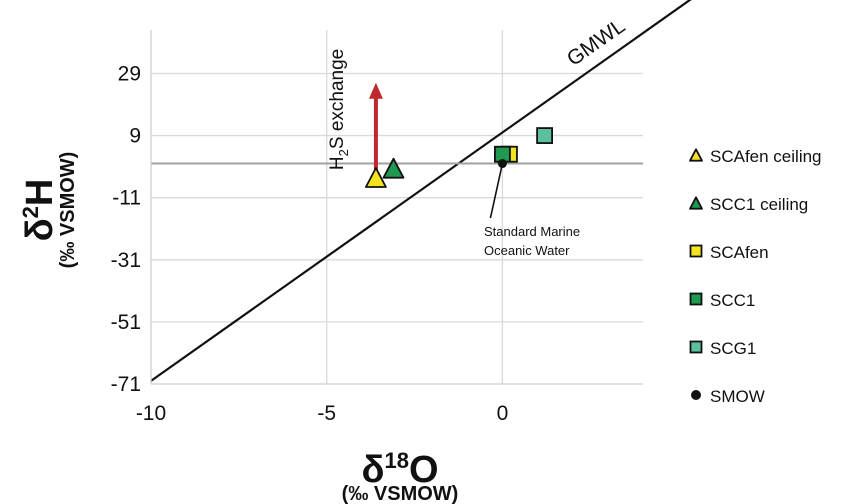  I want to click on svg-text: δ2H, so click(39, 210).